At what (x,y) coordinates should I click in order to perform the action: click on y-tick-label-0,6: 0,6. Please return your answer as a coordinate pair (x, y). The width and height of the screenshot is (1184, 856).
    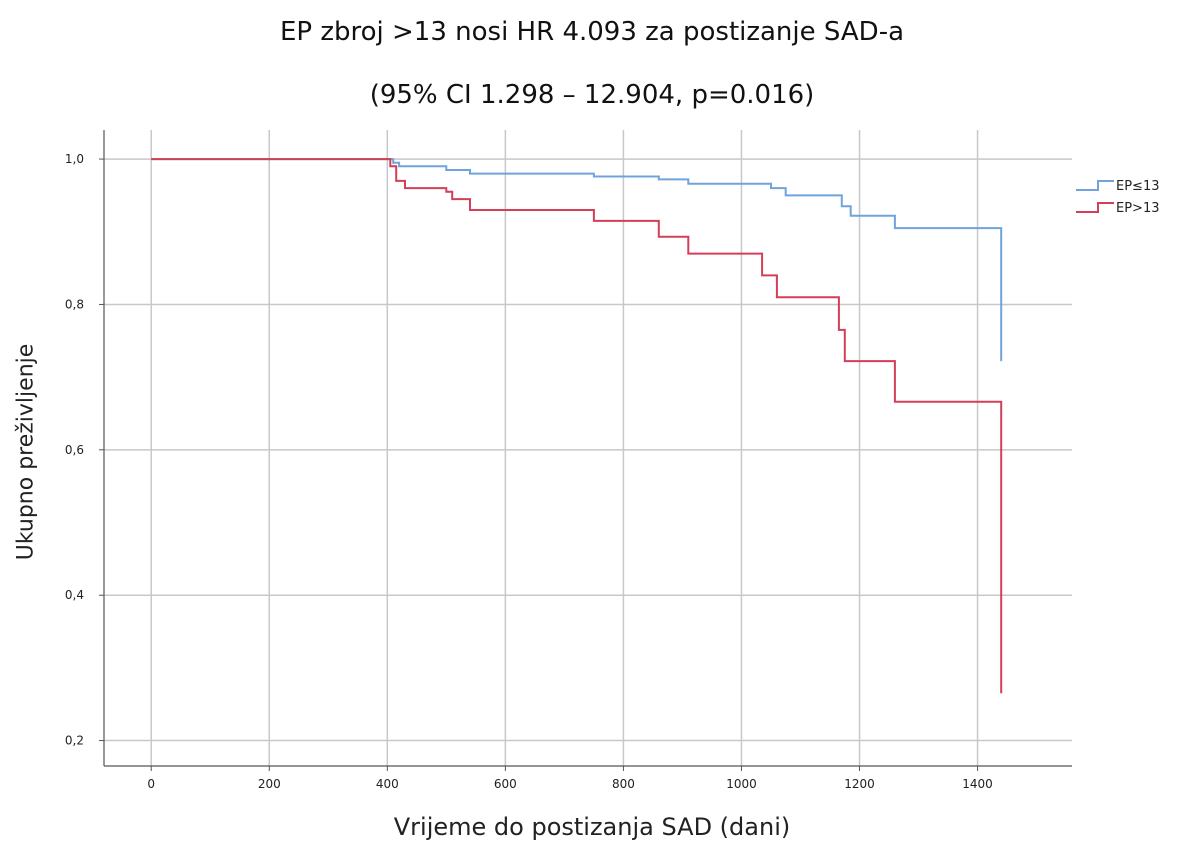
    Looking at the image, I should click on (74, 450).